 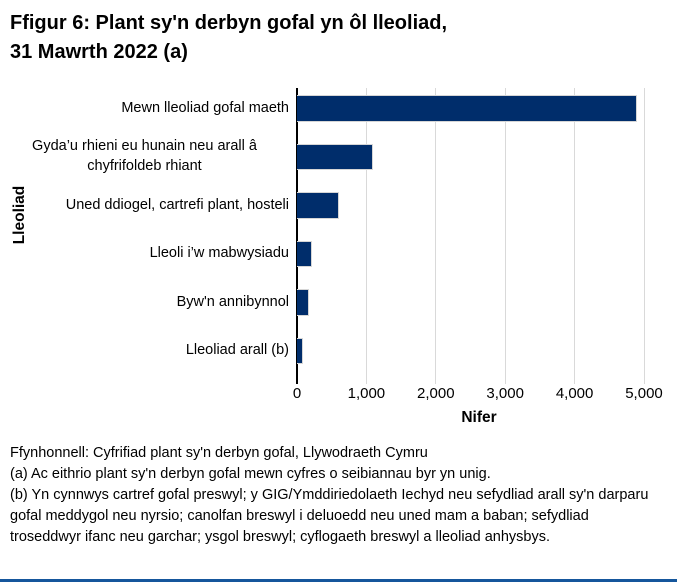 What do you see at coordinates (644, 393) in the screenshot?
I see `x-axis-tick-label: 5,000` at bounding box center [644, 393].